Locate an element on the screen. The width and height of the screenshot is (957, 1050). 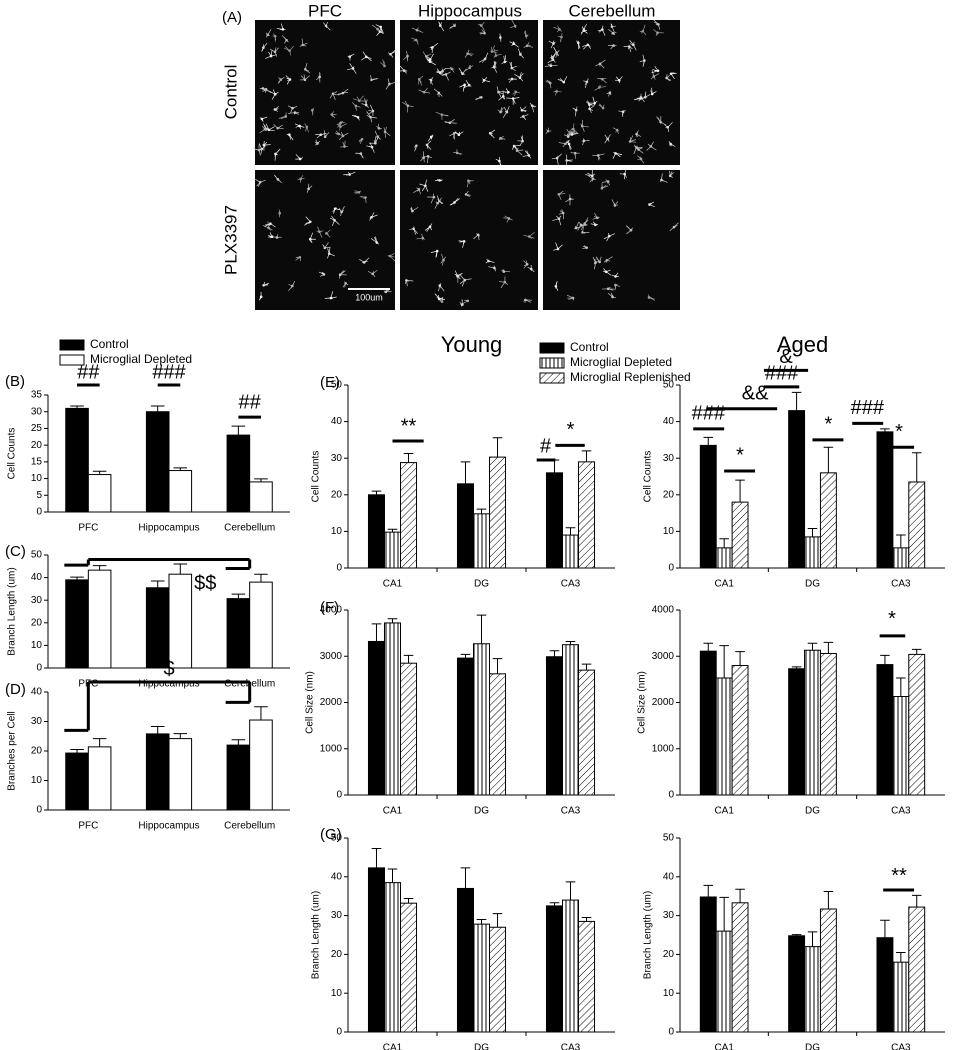
column-label: Cerebellum is located at coordinates (612, 10).